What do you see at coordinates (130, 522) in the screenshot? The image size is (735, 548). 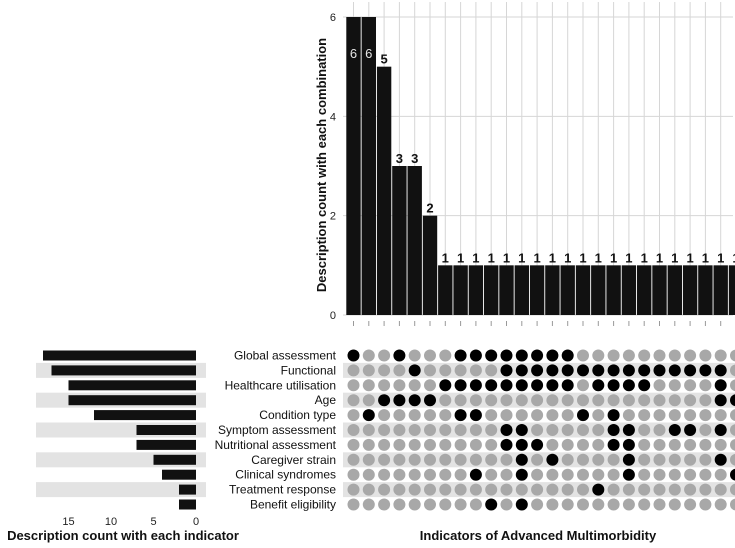 I see `set-size-x-ticks: 15 10 5 0` at bounding box center [130, 522].